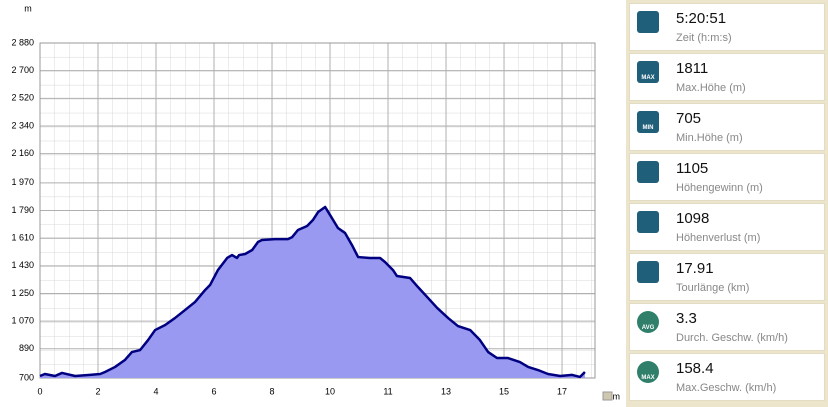  Describe the element at coordinates (22, 42) in the screenshot. I see `y-tick-label: 2 880` at that location.